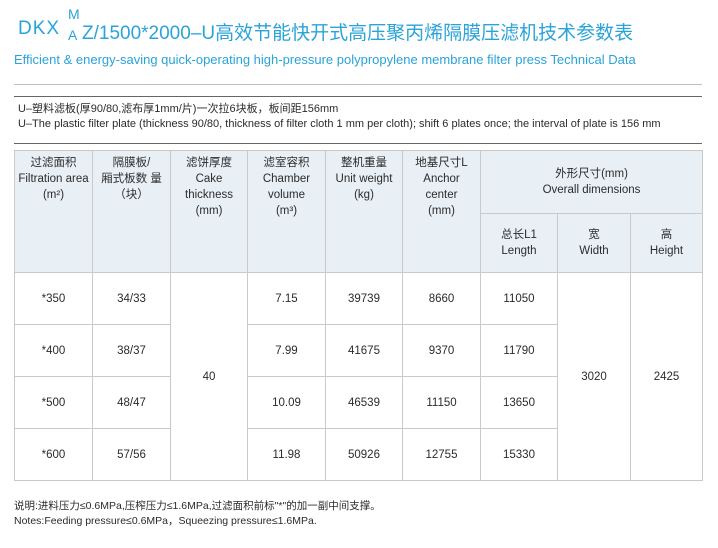  What do you see at coordinates (286, 211) in the screenshot?
I see `header-chamber-volume: 滤室容积 Chamber volume (m³)` at bounding box center [286, 211].